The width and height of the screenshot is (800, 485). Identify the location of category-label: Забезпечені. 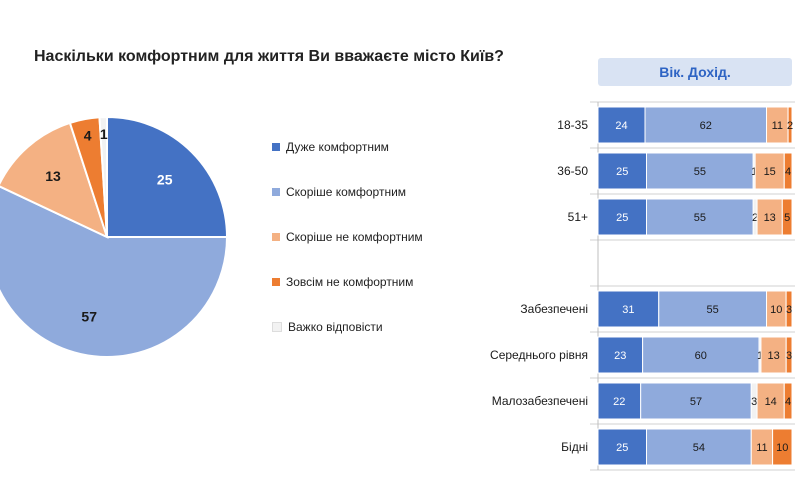
(554, 309).